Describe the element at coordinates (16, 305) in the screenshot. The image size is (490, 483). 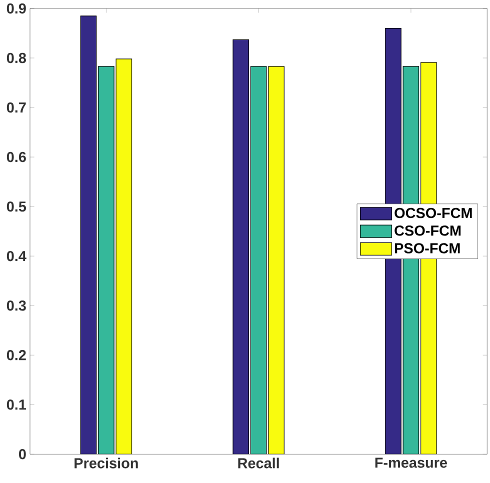
I see `y-tick-label: 0.3` at that location.